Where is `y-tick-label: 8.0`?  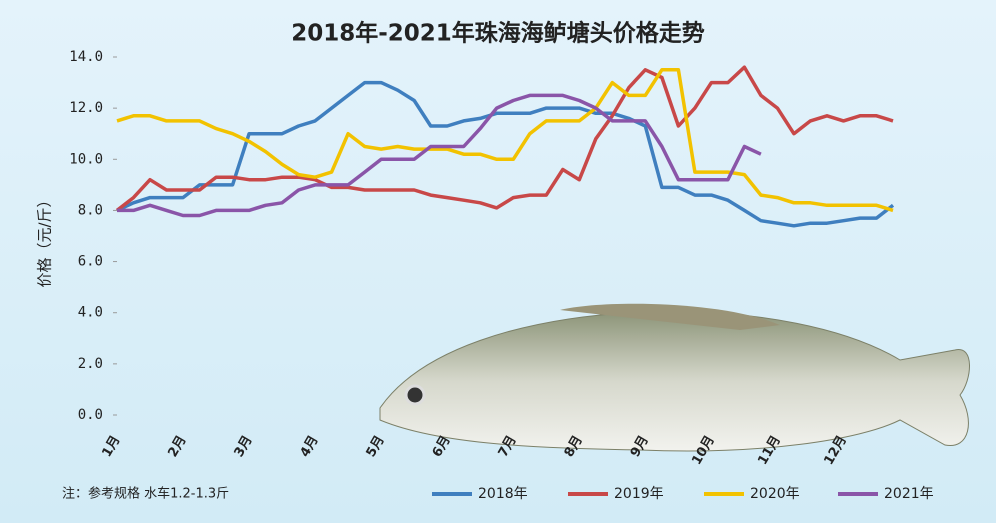 y-tick-label: 8.0 is located at coordinates (90, 210).